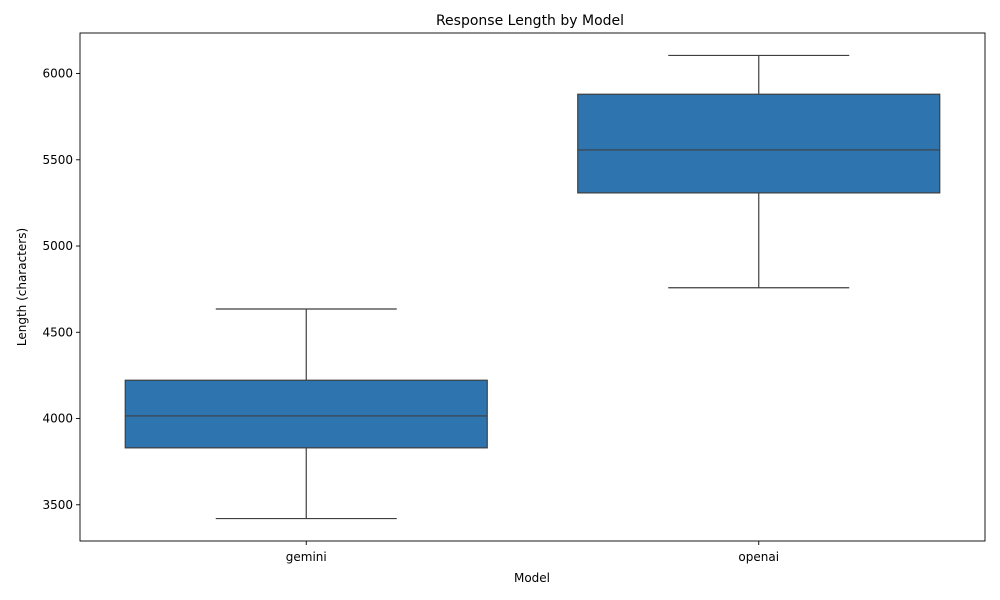  Describe the element at coordinates (530, 21) in the screenshot. I see `chart-title: Response Length by Model` at that location.